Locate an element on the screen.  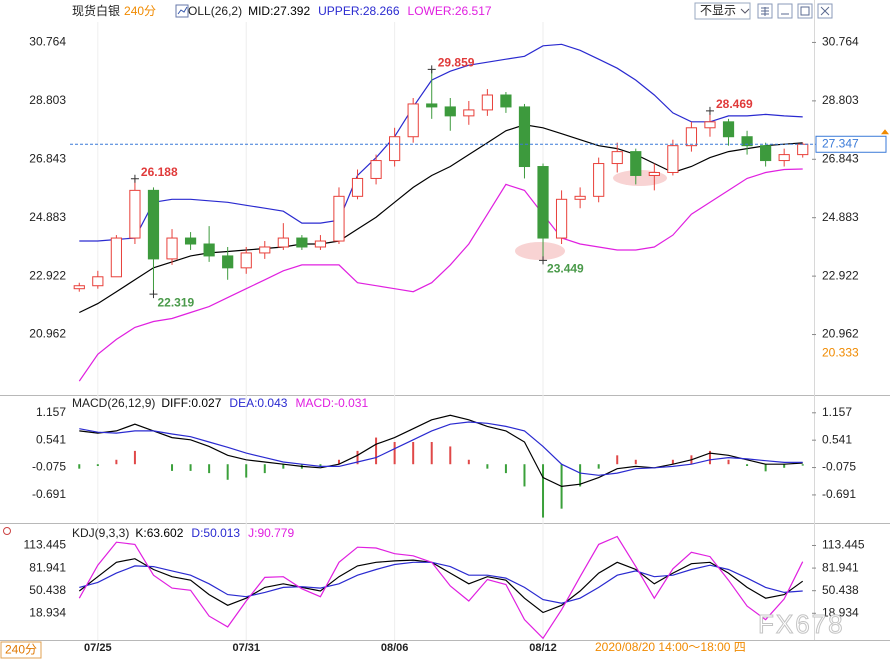
y-tick-label-left: 26.843 is located at coordinates (47, 158).